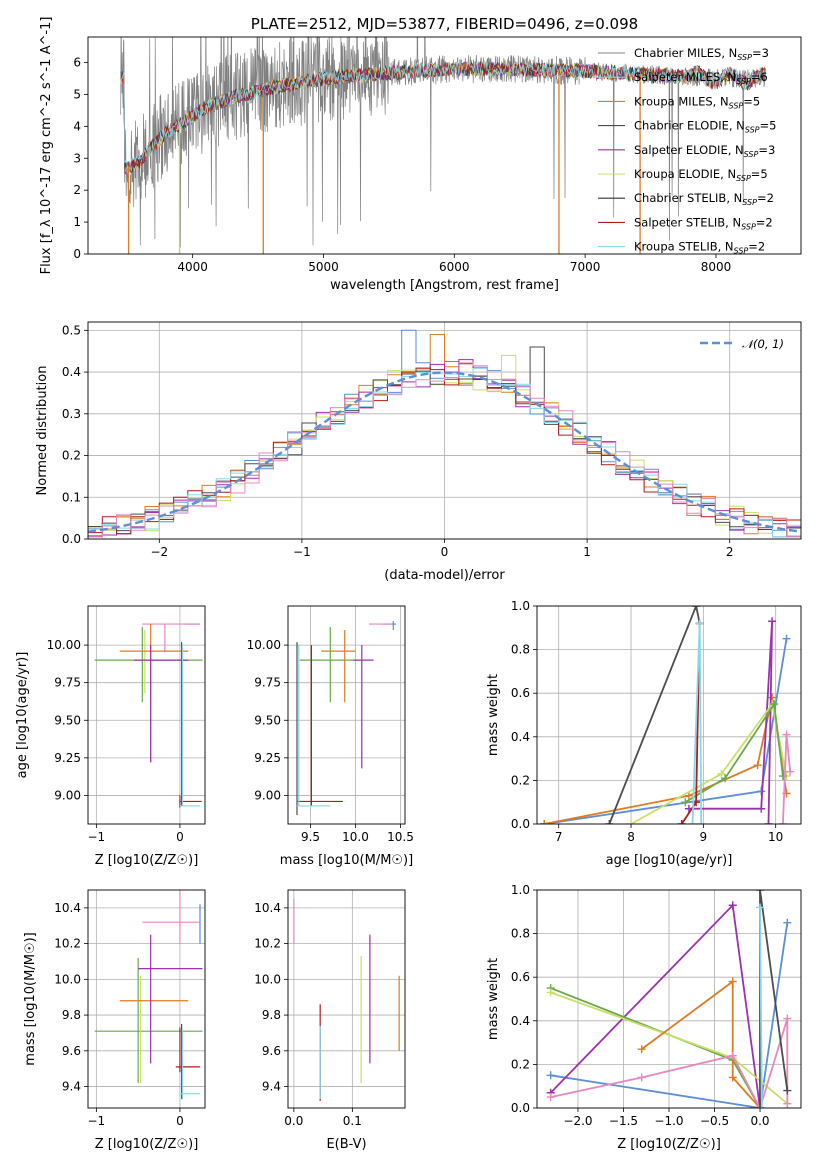 This screenshot has height=1170, width=819. Describe the element at coordinates (310, 837) in the screenshot. I see `x-tick-label: 9.5` at that location.